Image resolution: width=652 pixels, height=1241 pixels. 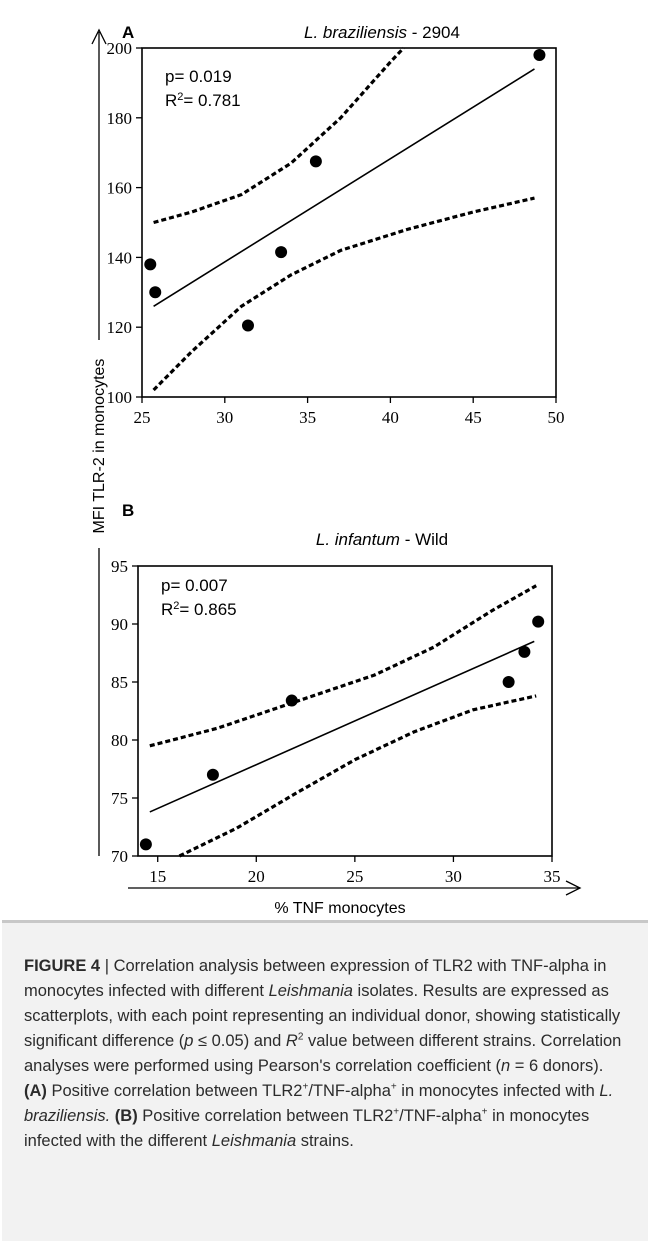 I want to click on panel-b-ci-upper, so click(x=343, y=666).